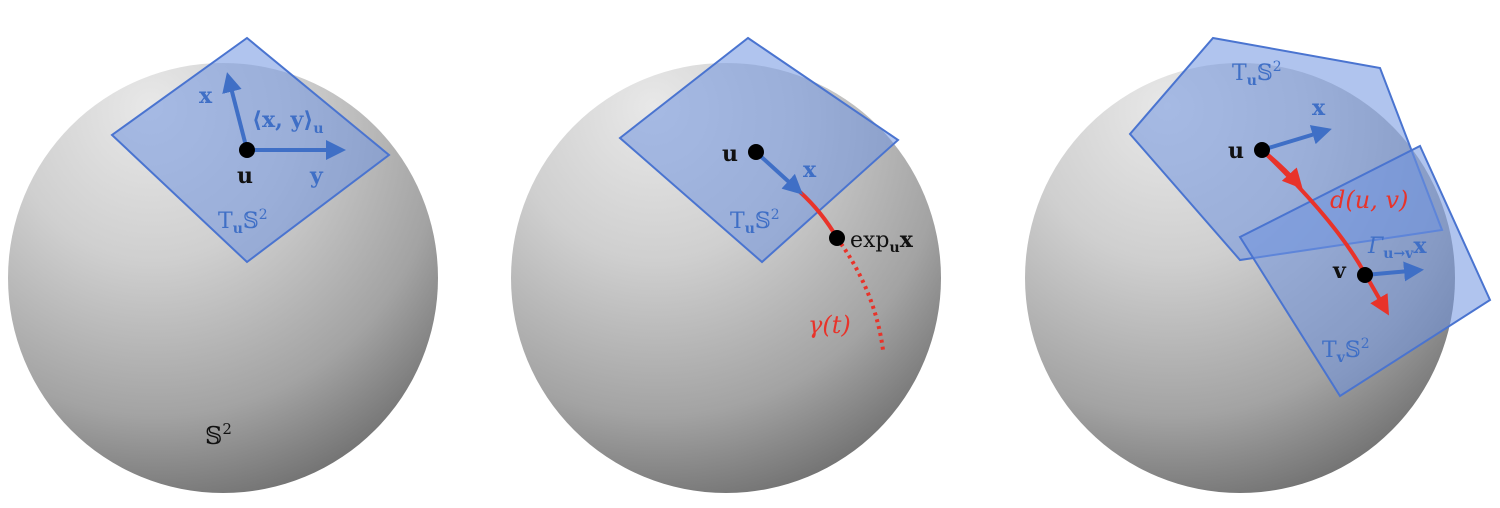 Image resolution: width=1500 pixels, height=508 pixels. What do you see at coordinates (1397, 247) in the screenshot?
I see `transport-label: Γu→vx` at bounding box center [1397, 247].